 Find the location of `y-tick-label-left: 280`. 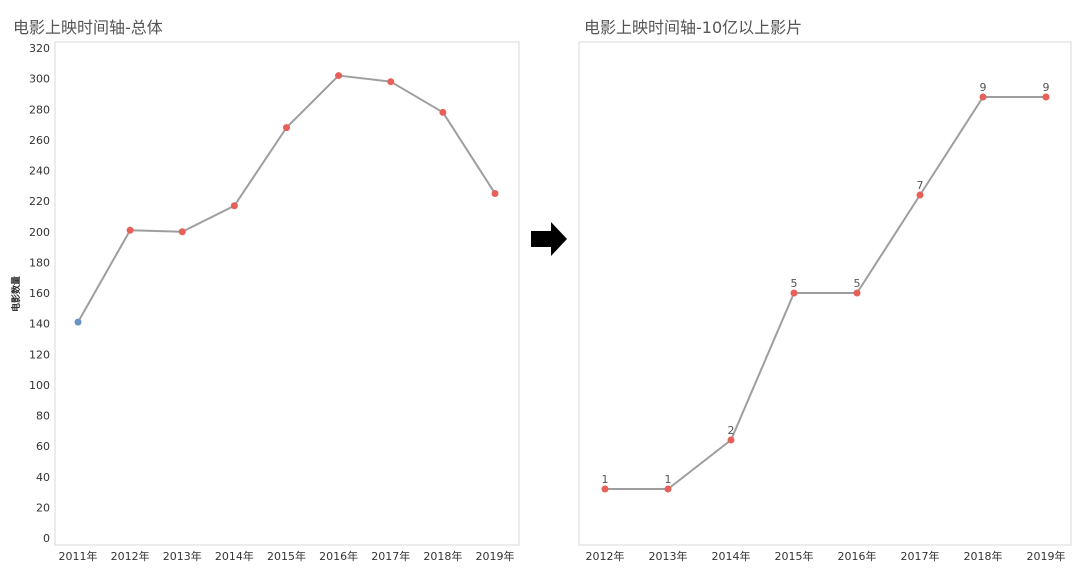

y-tick-label-left: 280 is located at coordinates (39, 109).